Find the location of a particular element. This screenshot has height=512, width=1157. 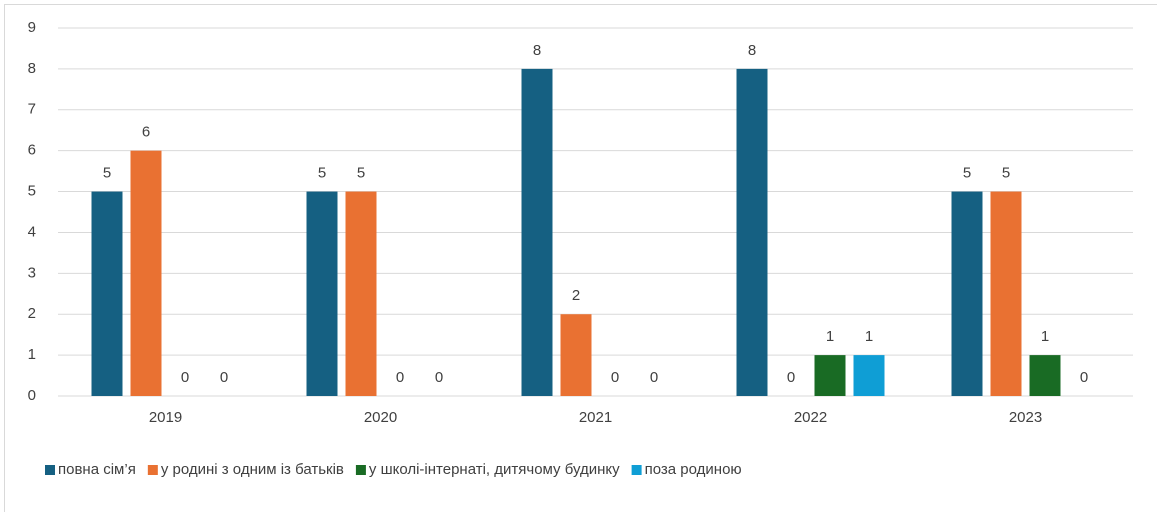

y-tick-label: 2 is located at coordinates (32, 313).